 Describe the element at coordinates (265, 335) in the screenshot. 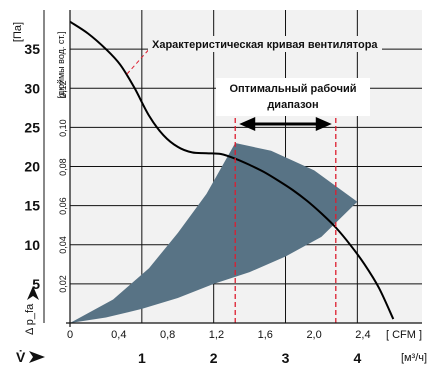

I see `x-tick-cfm-4: 1,6` at that location.